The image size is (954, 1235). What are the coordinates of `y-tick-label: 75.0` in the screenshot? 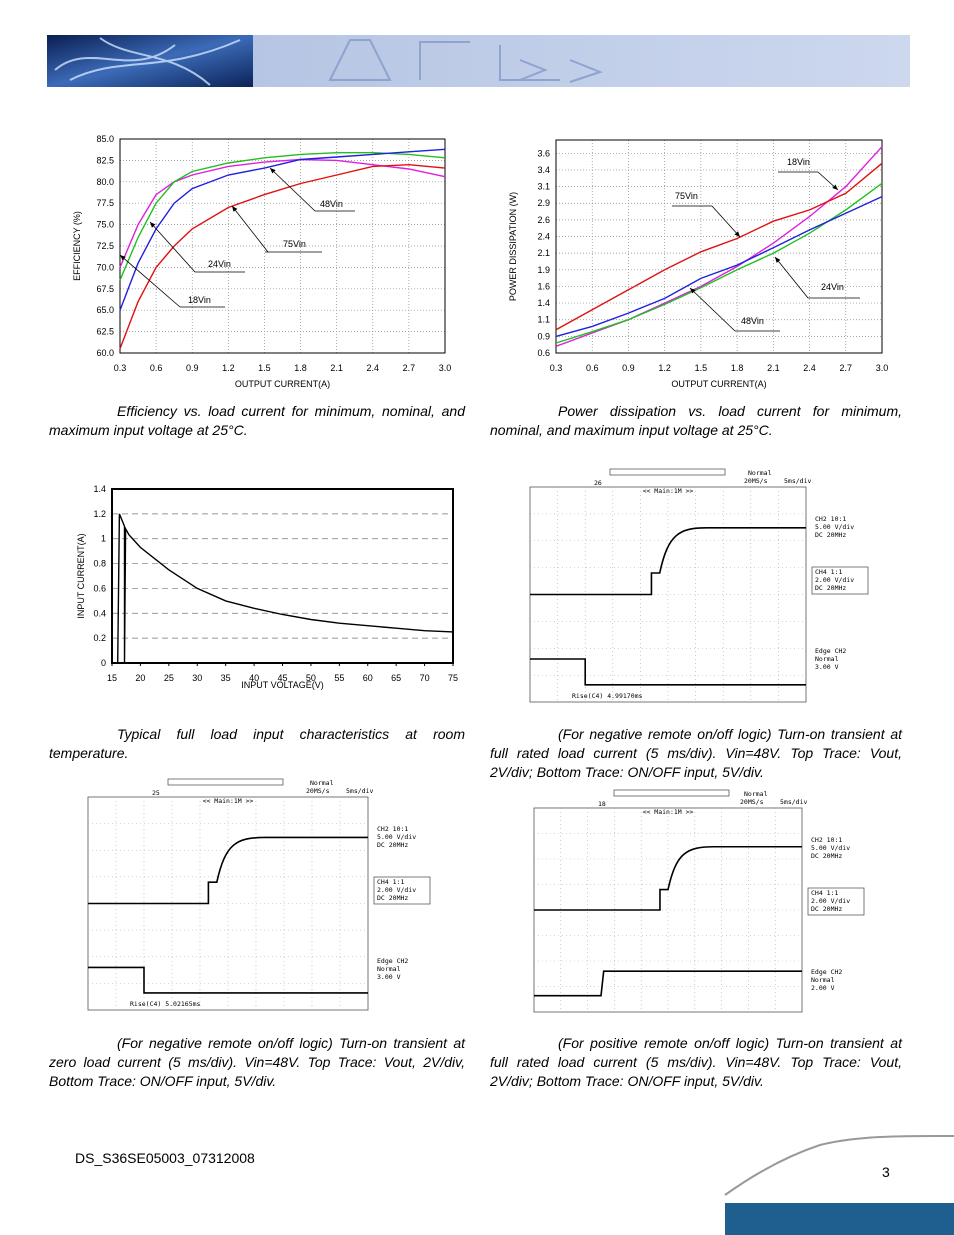 It's located at (105, 225).